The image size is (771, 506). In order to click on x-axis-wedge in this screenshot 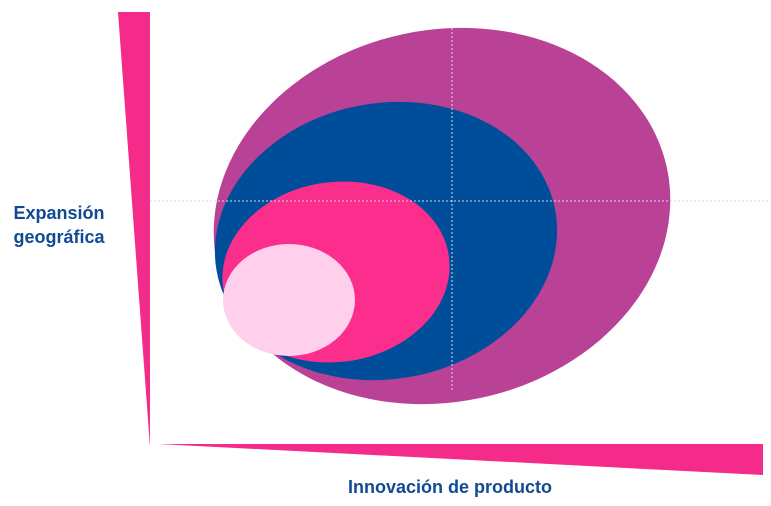, I will do `click(460, 459)`.